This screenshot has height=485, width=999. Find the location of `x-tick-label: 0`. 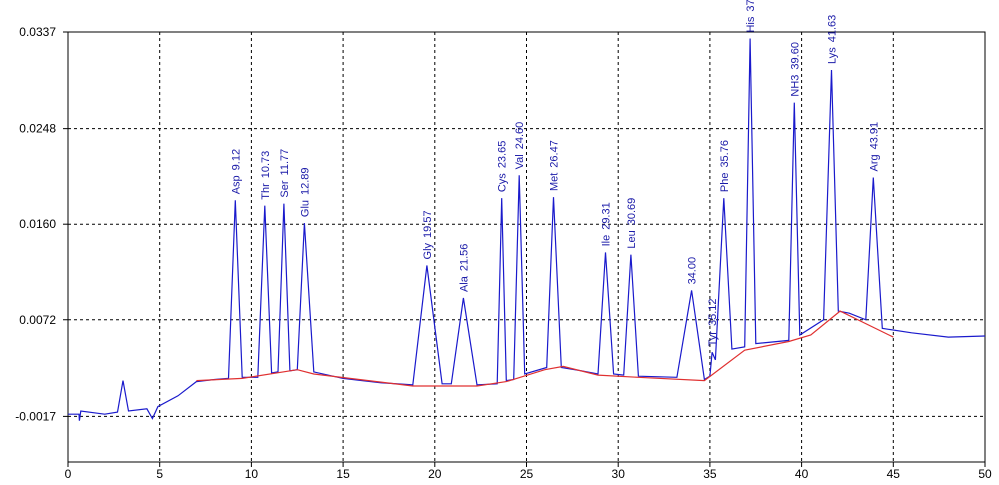

x-tick-label: 0 is located at coordinates (68, 474).